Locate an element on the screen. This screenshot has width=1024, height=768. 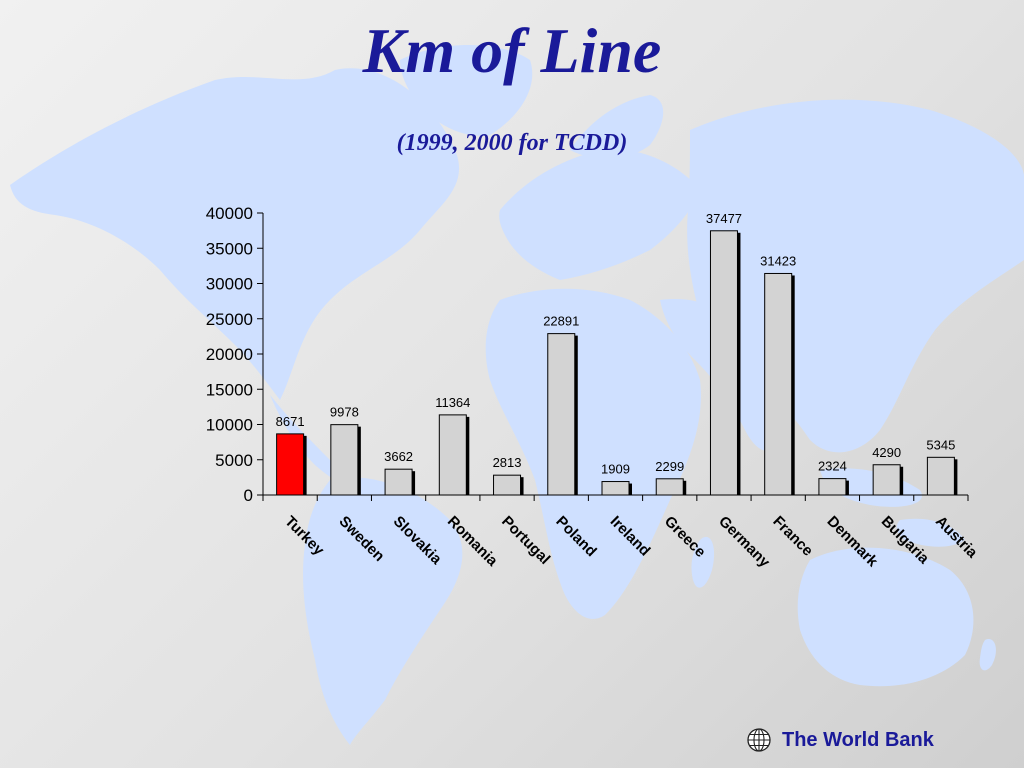
category-label: Romania is located at coordinates (472, 541).